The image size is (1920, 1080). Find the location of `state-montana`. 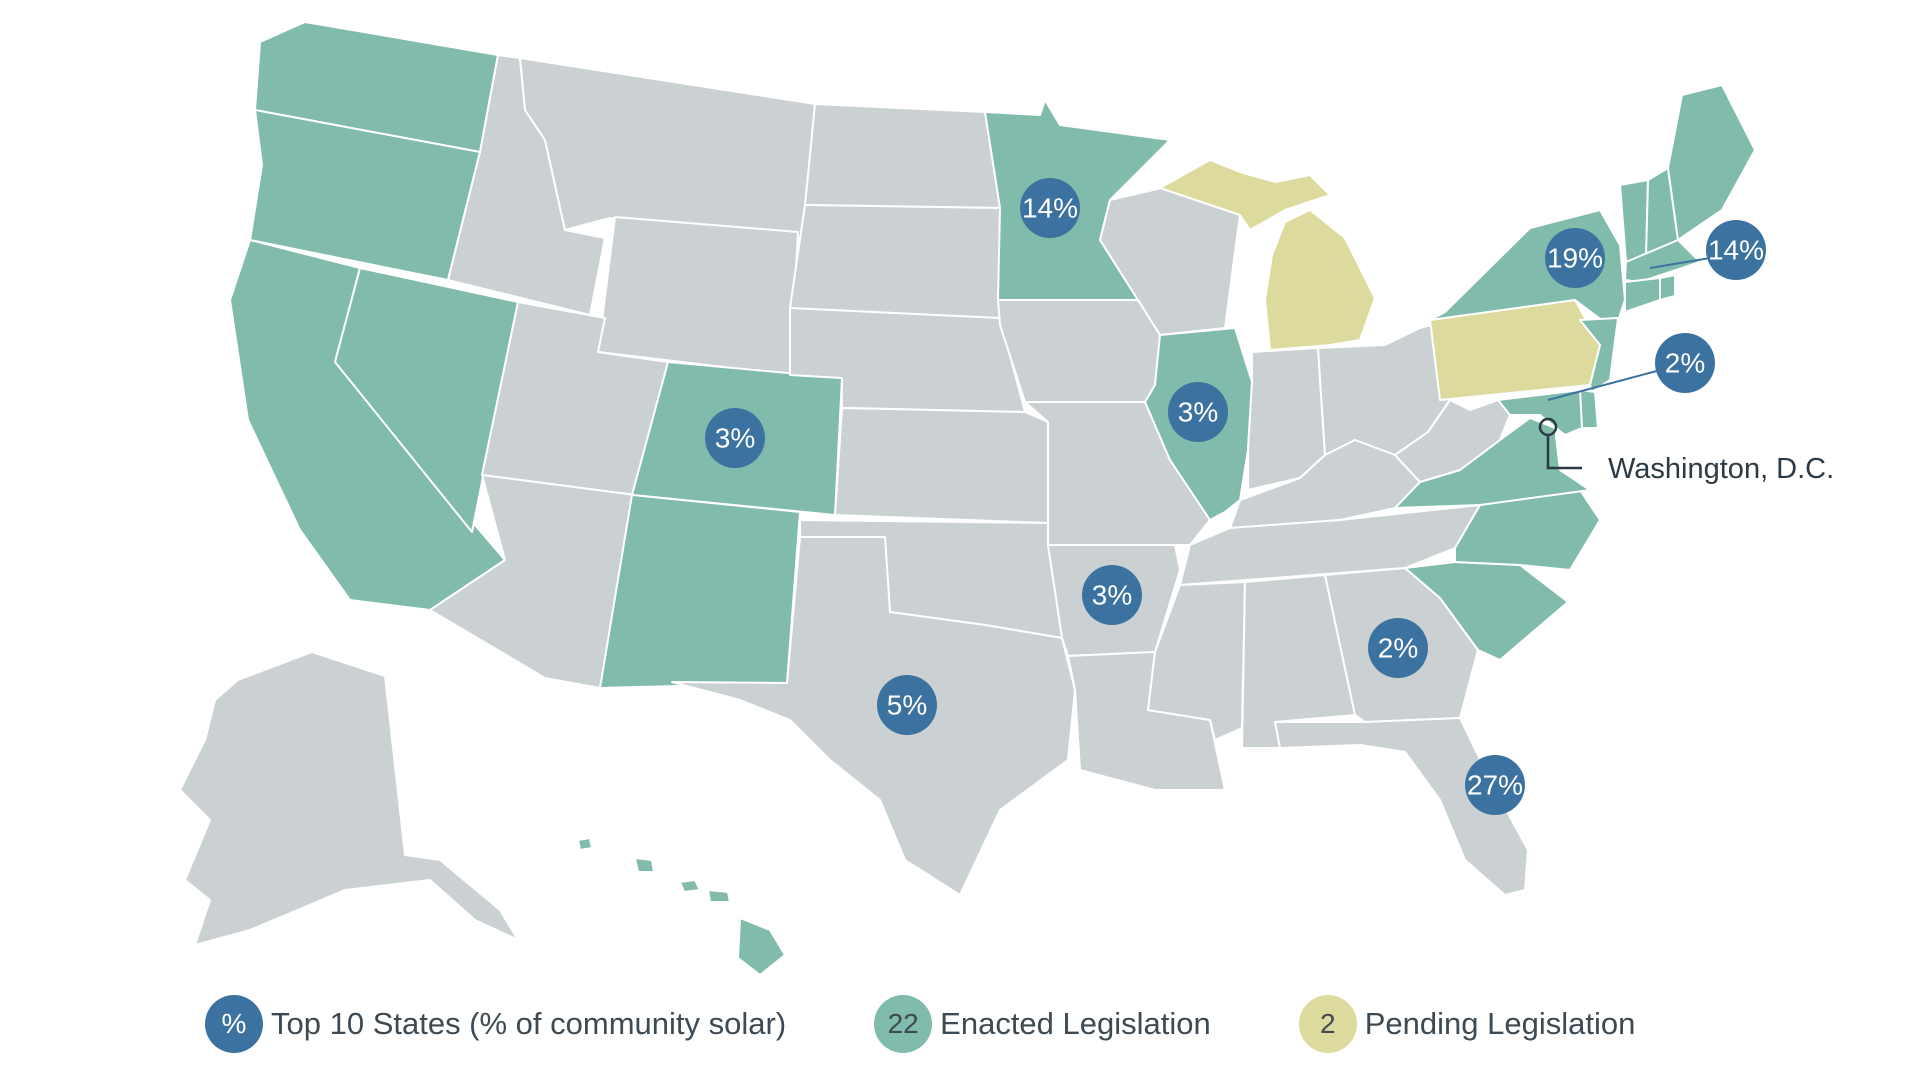

state-montana is located at coordinates (667, 148).